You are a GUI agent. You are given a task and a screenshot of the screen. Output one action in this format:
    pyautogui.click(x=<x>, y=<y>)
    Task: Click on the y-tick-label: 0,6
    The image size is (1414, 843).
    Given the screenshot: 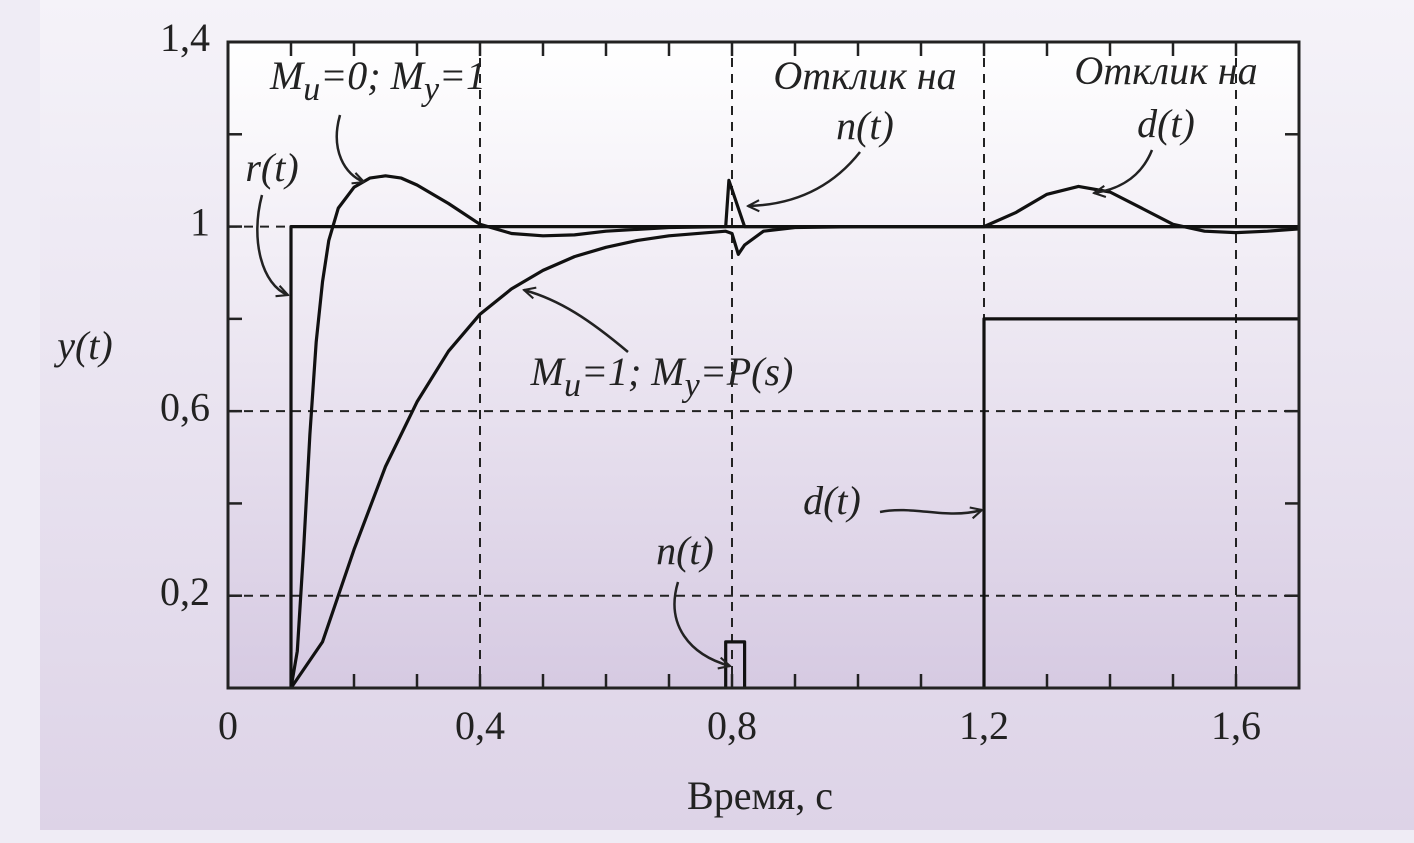 What is the action you would take?
    pyautogui.click(x=185, y=406)
    